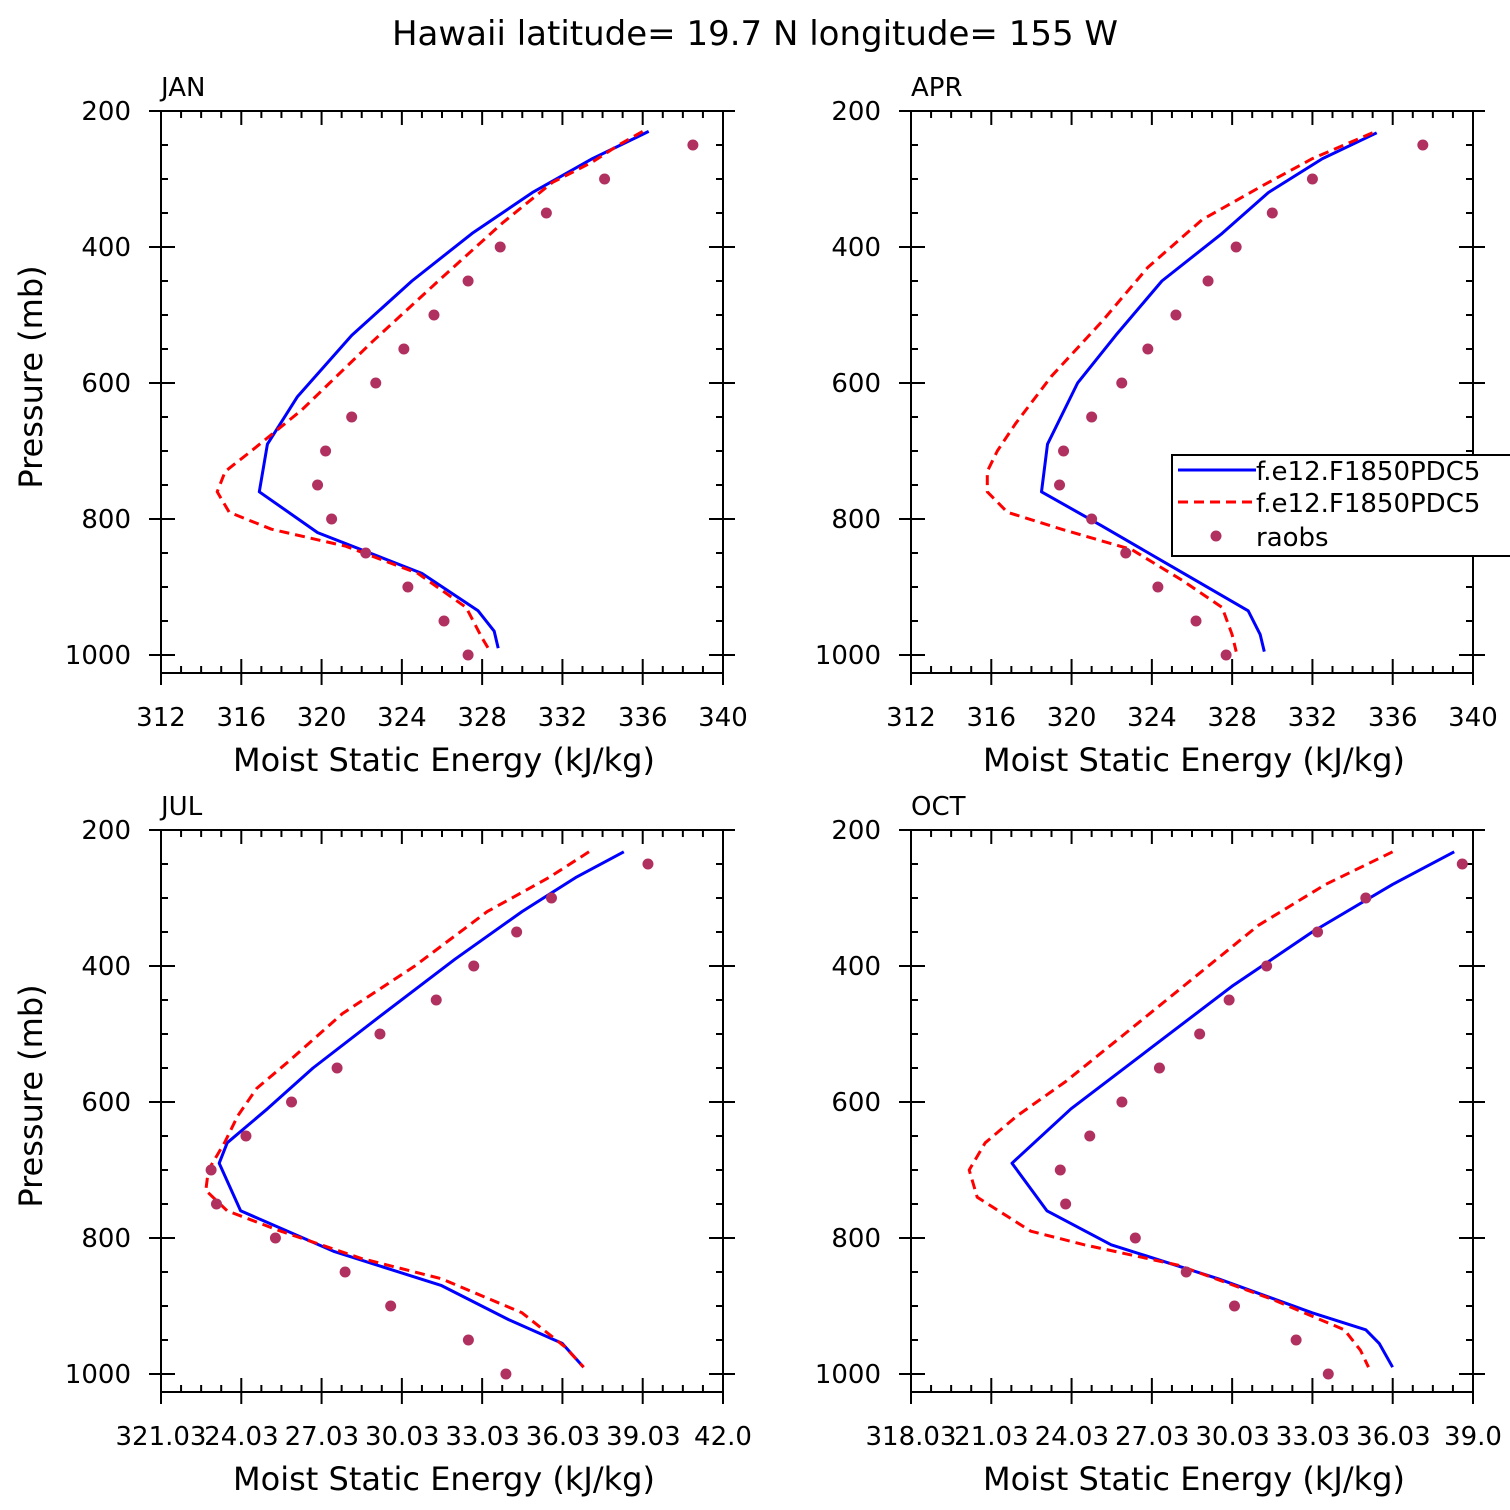 This screenshot has height=1510, width=1510. What do you see at coordinates (938, 807) in the screenshot?
I see `panel-label: OCT` at bounding box center [938, 807].